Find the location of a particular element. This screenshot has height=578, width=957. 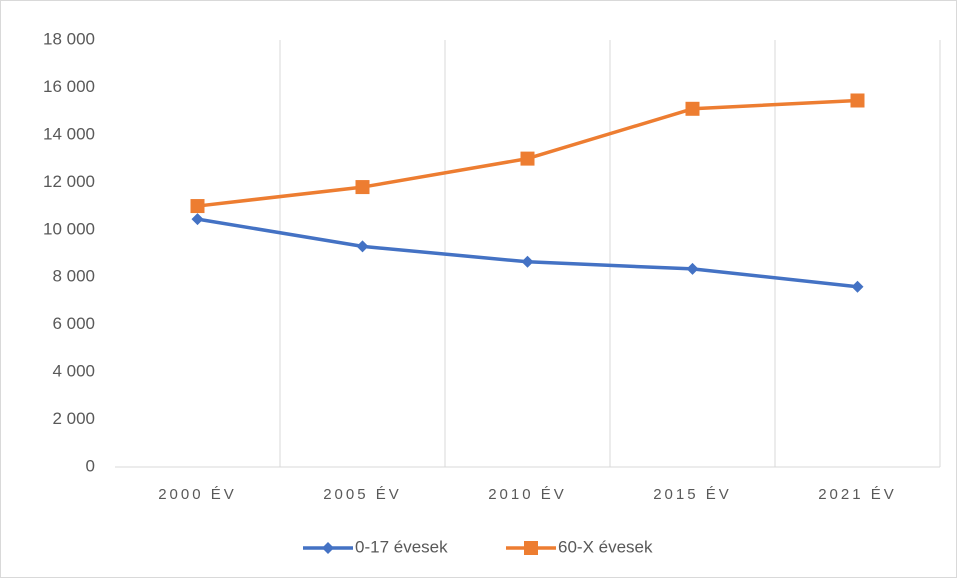

legend-label: 0-17 évesek is located at coordinates (401, 546).